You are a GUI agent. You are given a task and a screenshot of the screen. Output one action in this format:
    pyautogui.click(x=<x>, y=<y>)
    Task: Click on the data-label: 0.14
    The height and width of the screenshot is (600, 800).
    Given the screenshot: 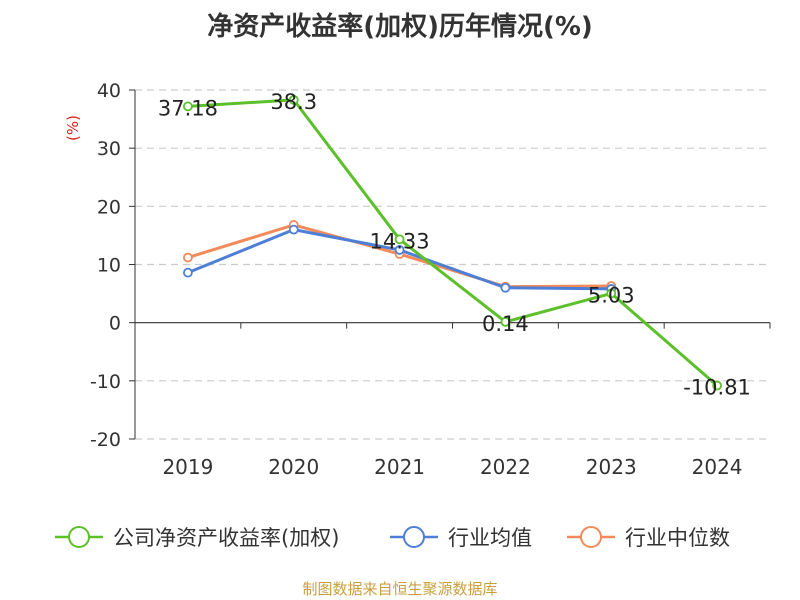 What is the action you would take?
    pyautogui.click(x=505, y=324)
    